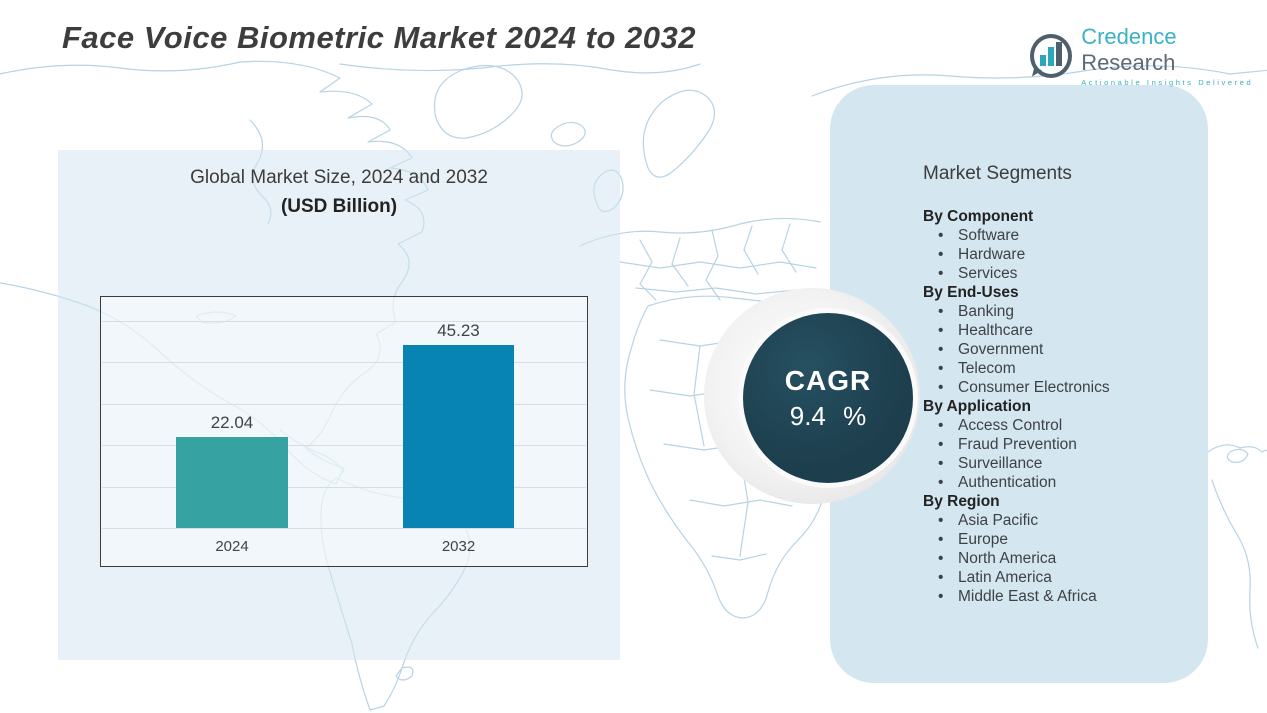 This screenshot has height=713, width=1267. Describe the element at coordinates (978, 216) in the screenshot. I see `segment-heading-component: By Component` at that location.